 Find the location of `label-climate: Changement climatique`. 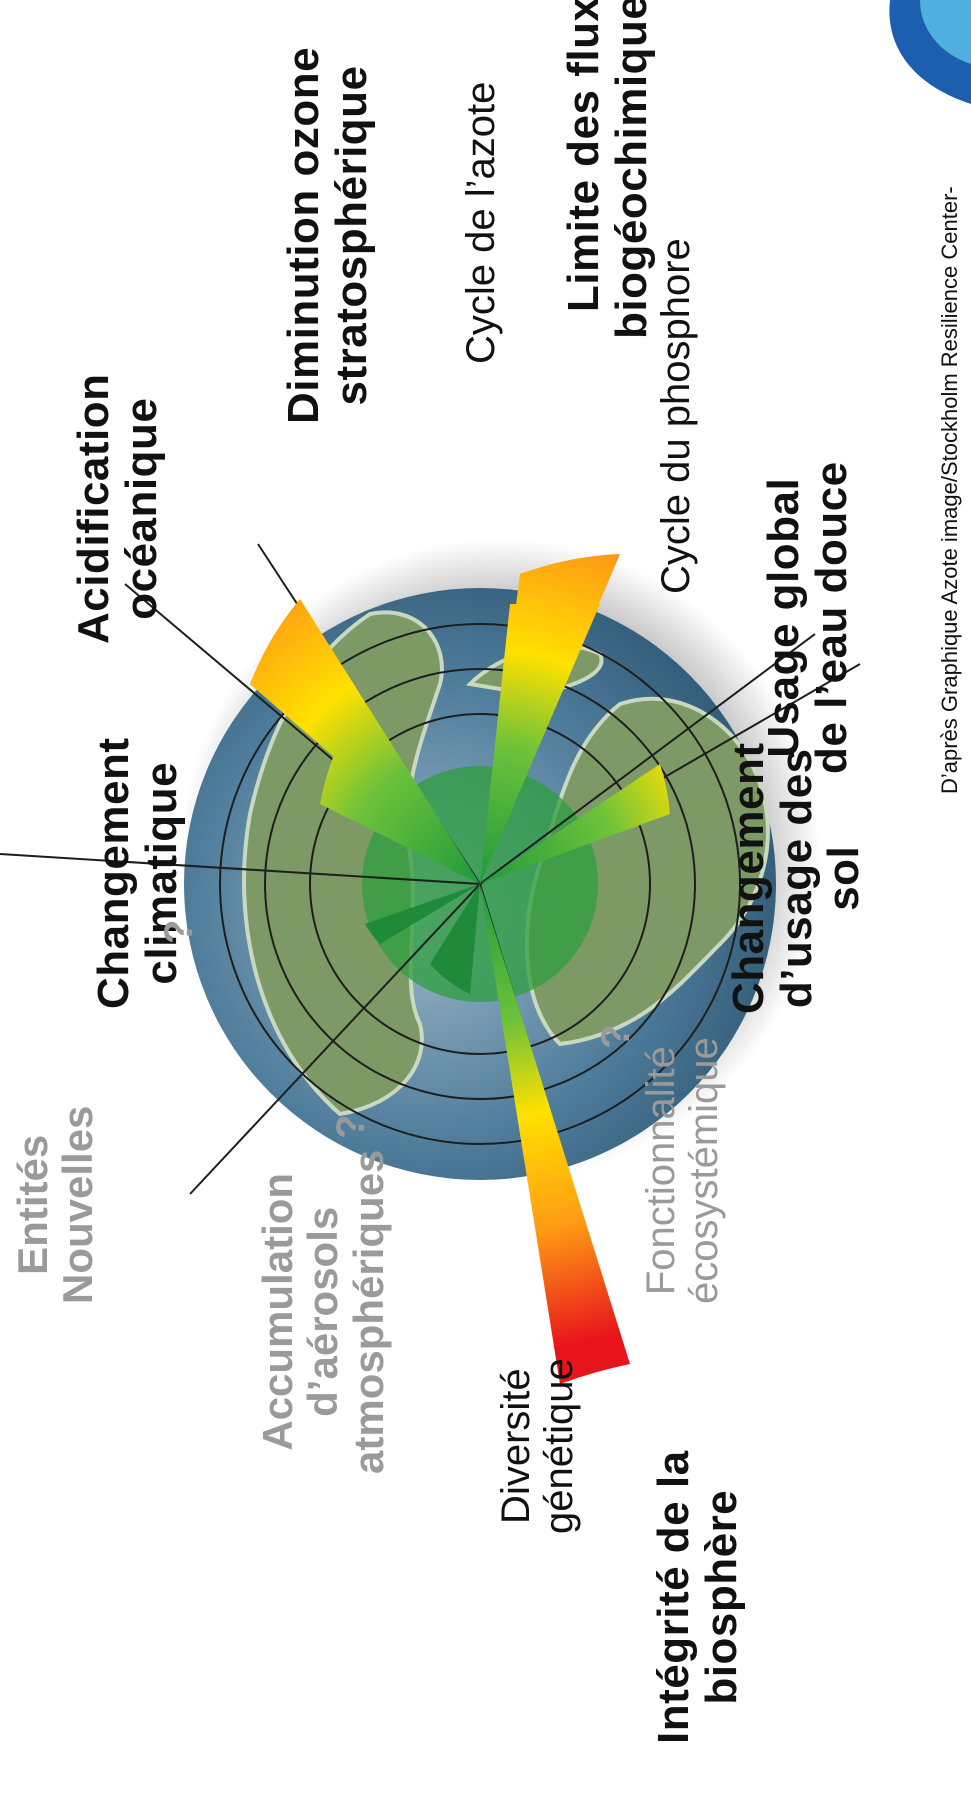

label-climate: Changement climatique is located at coordinates (137, 873).